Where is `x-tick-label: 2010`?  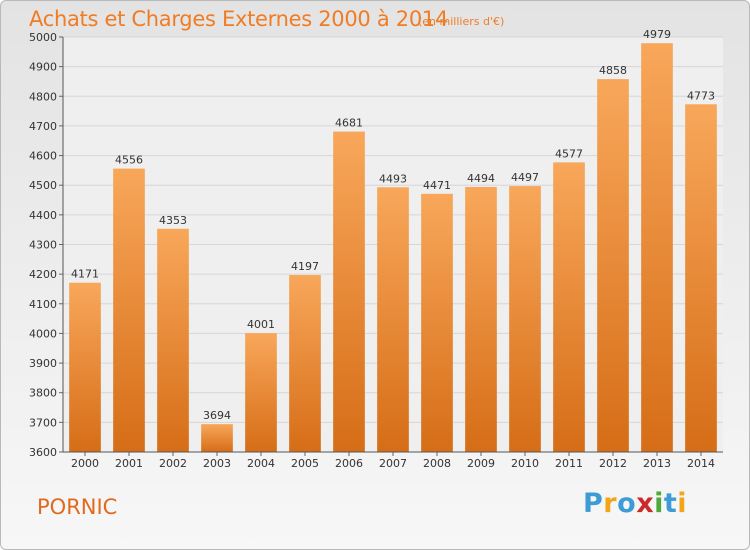
x-tick-label: 2010 is located at coordinates (525, 463).